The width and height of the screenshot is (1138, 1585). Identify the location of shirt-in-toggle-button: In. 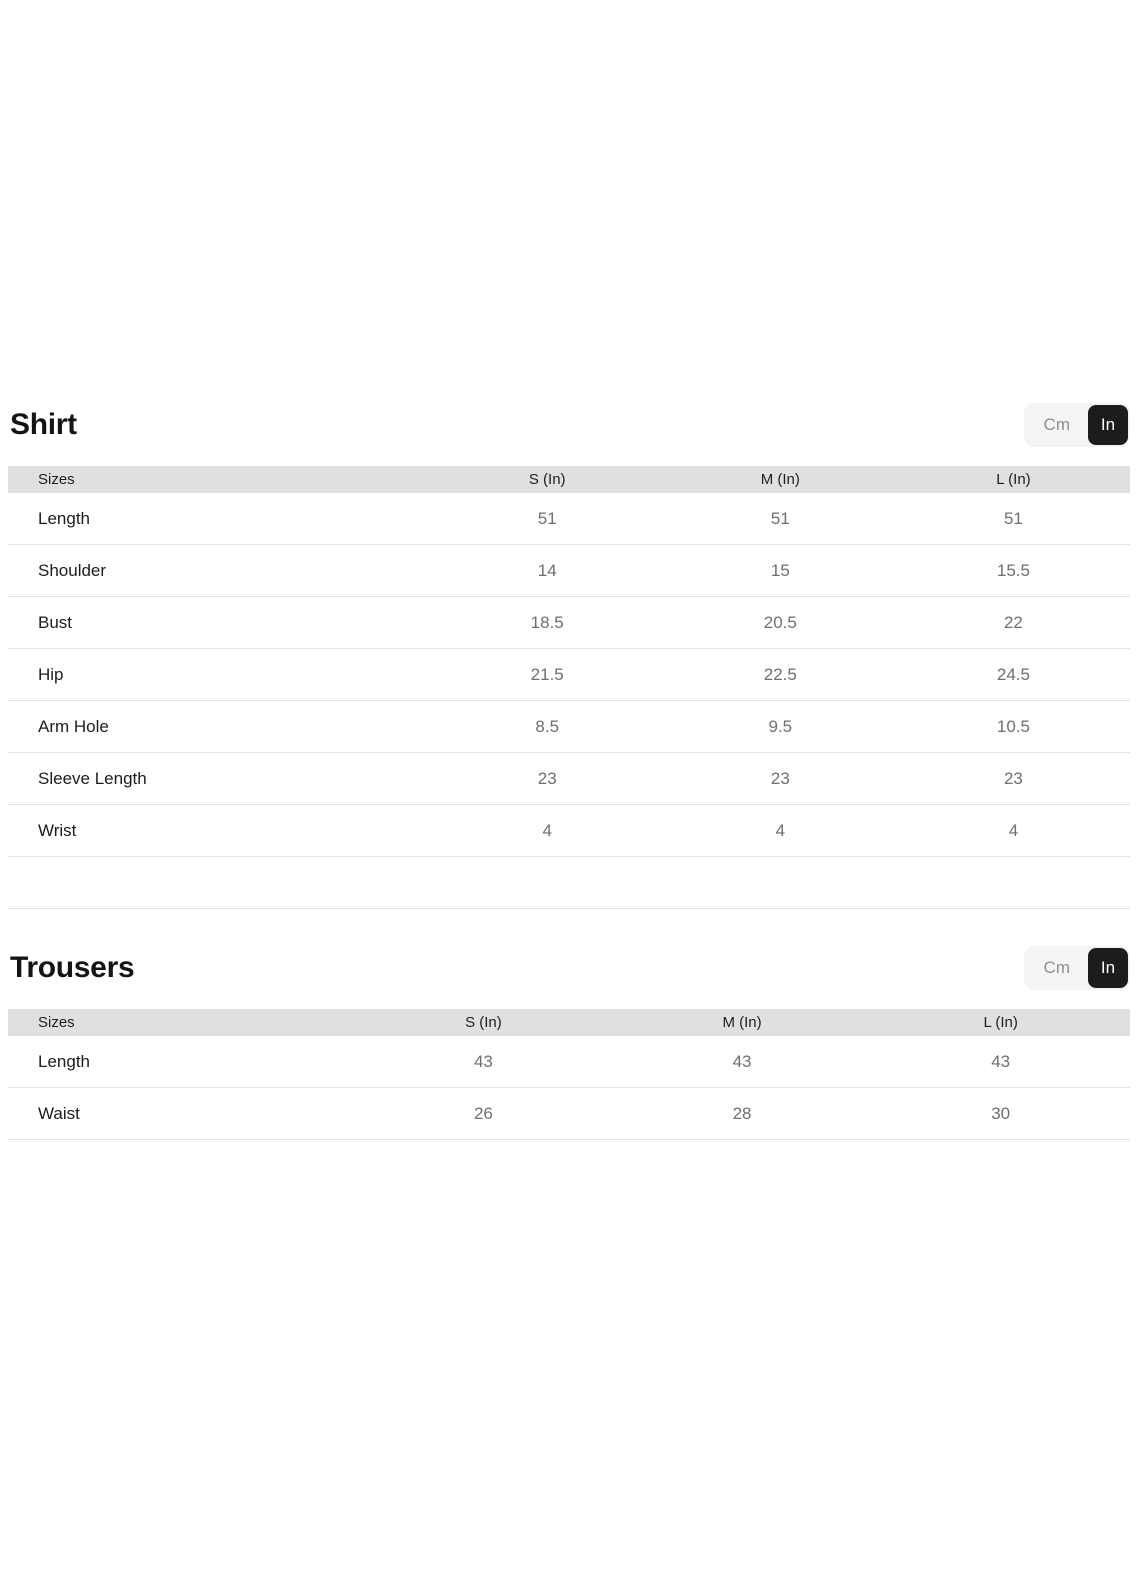
(1108, 425).